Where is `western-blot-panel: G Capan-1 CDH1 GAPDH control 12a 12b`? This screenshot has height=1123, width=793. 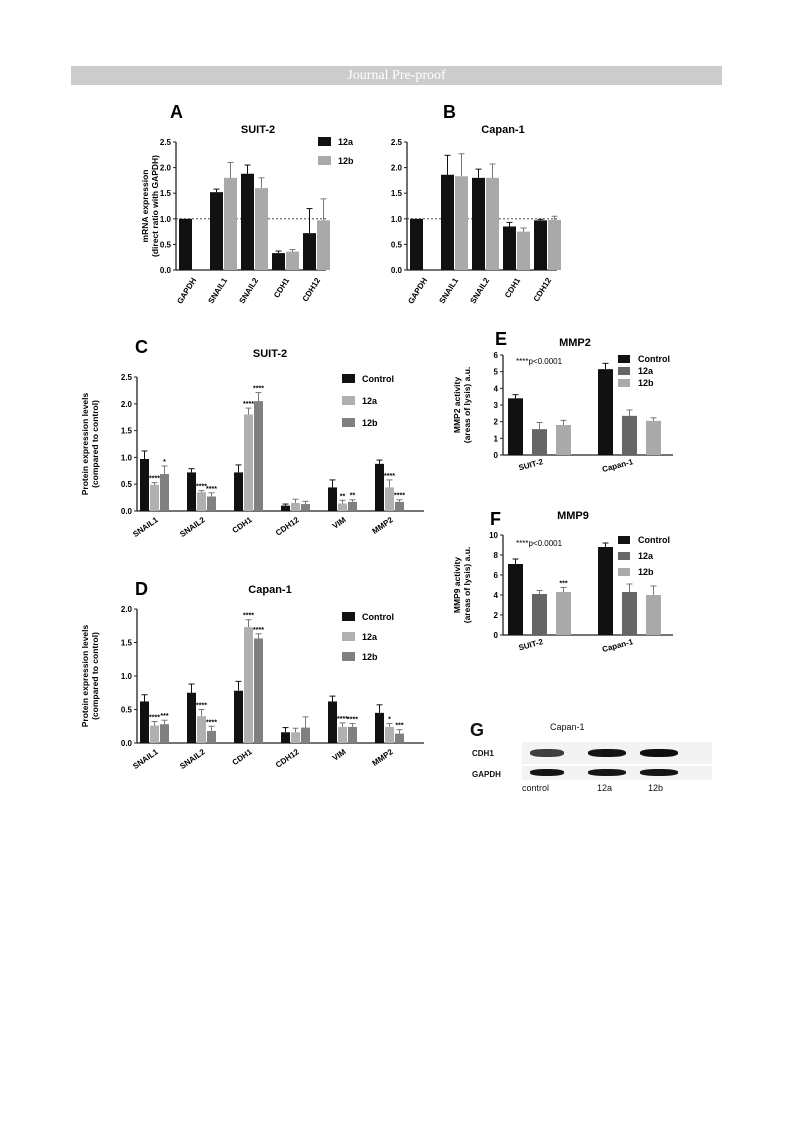
western-blot-panel: G Capan-1 CDH1 GAPDH control 12a 12b is located at coordinates (595, 775).